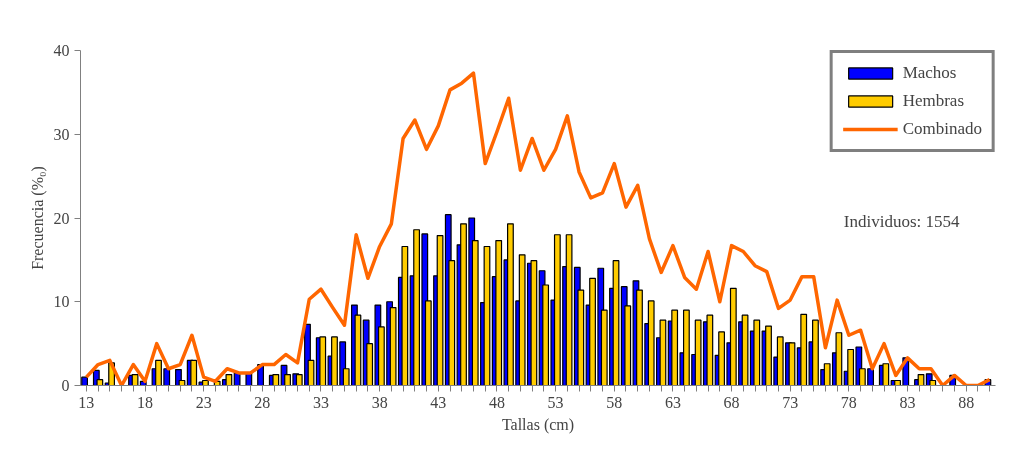 The image size is (1032, 450). I want to click on x-tick-label: 23, so click(203, 402).